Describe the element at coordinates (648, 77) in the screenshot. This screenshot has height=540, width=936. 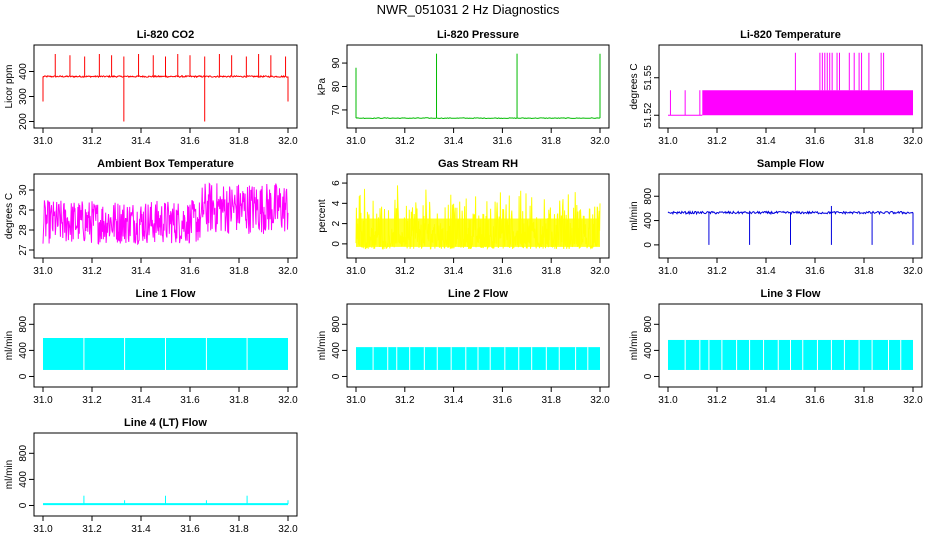
I see `y-tick-label: 51.55` at that location.